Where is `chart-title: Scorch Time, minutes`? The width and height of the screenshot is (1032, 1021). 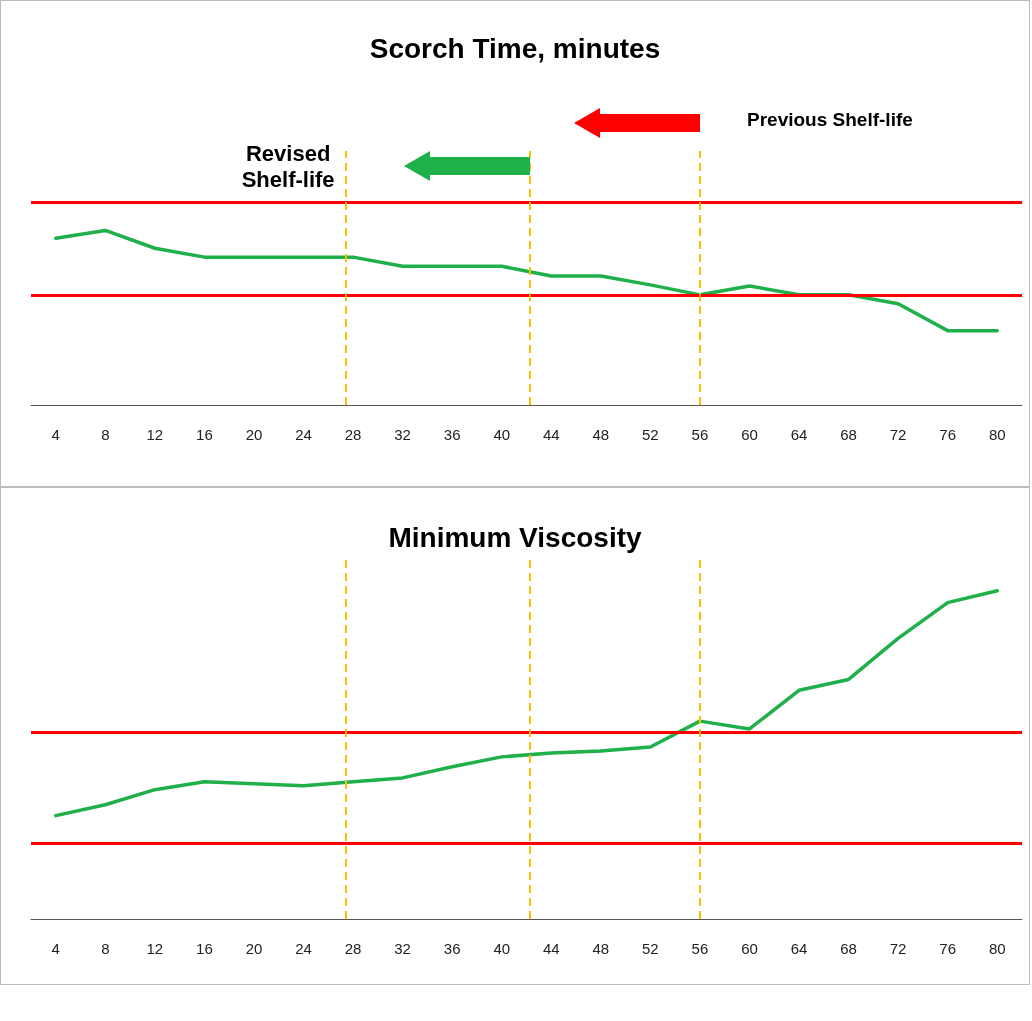
chart-title: Scorch Time, minutes is located at coordinates (515, 48).